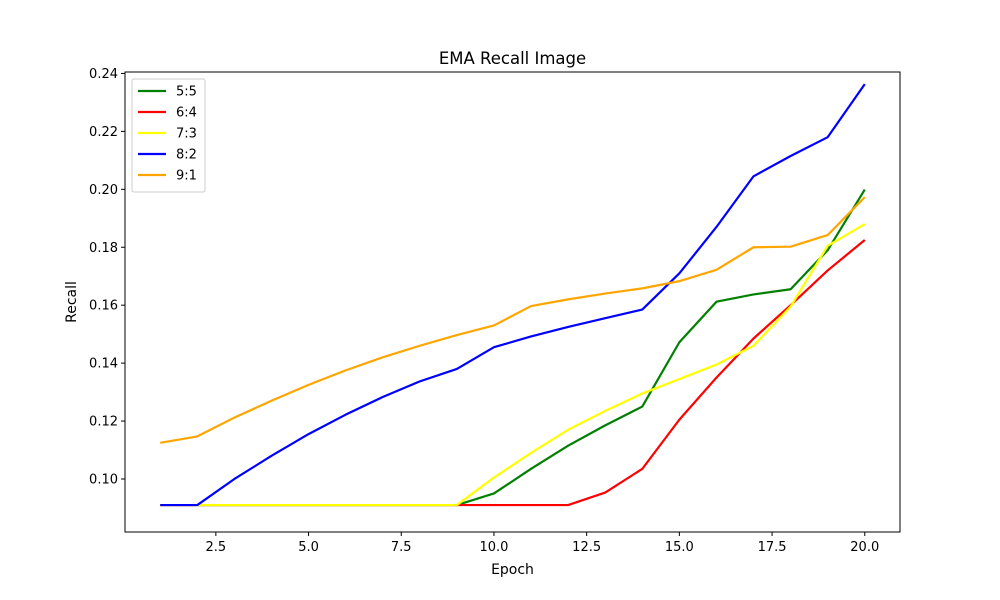  I want to click on legend: 5:5 6:4 7:3 8:2 9:1, so click(168, 135).